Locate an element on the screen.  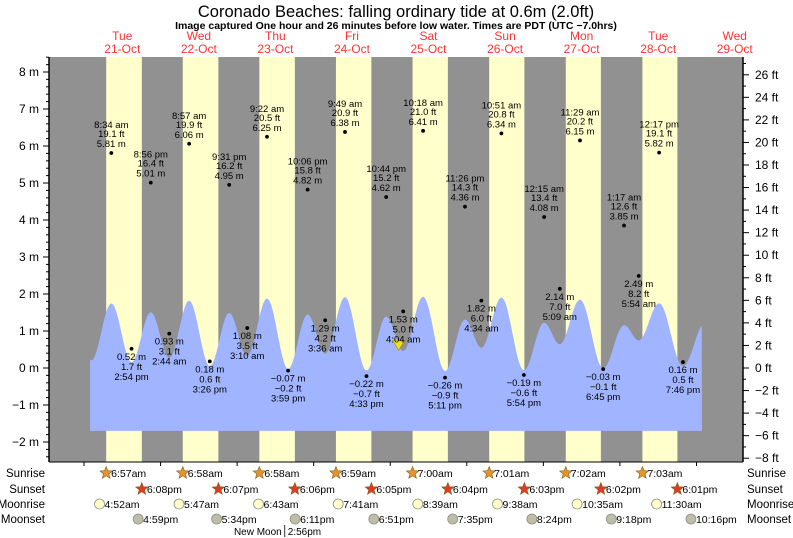
tide-time: 12:17 pm is located at coordinates (659, 125).